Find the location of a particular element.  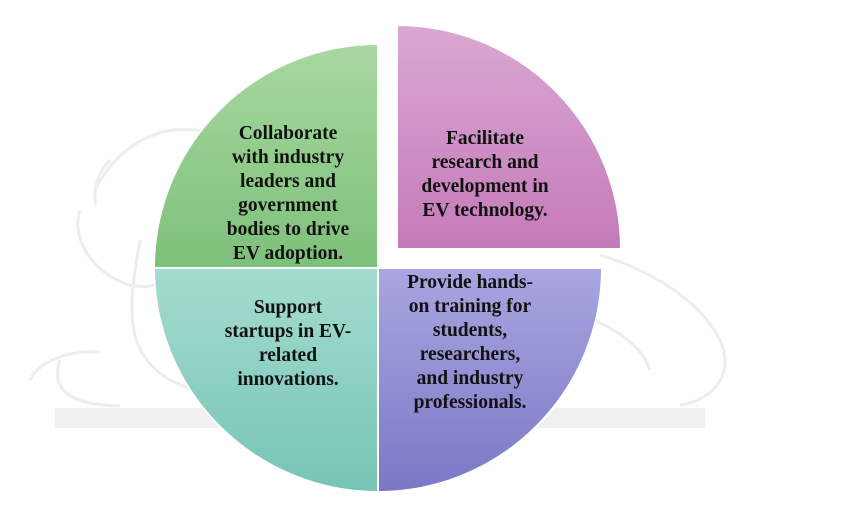

segment-top-right is located at coordinates (509, 136).